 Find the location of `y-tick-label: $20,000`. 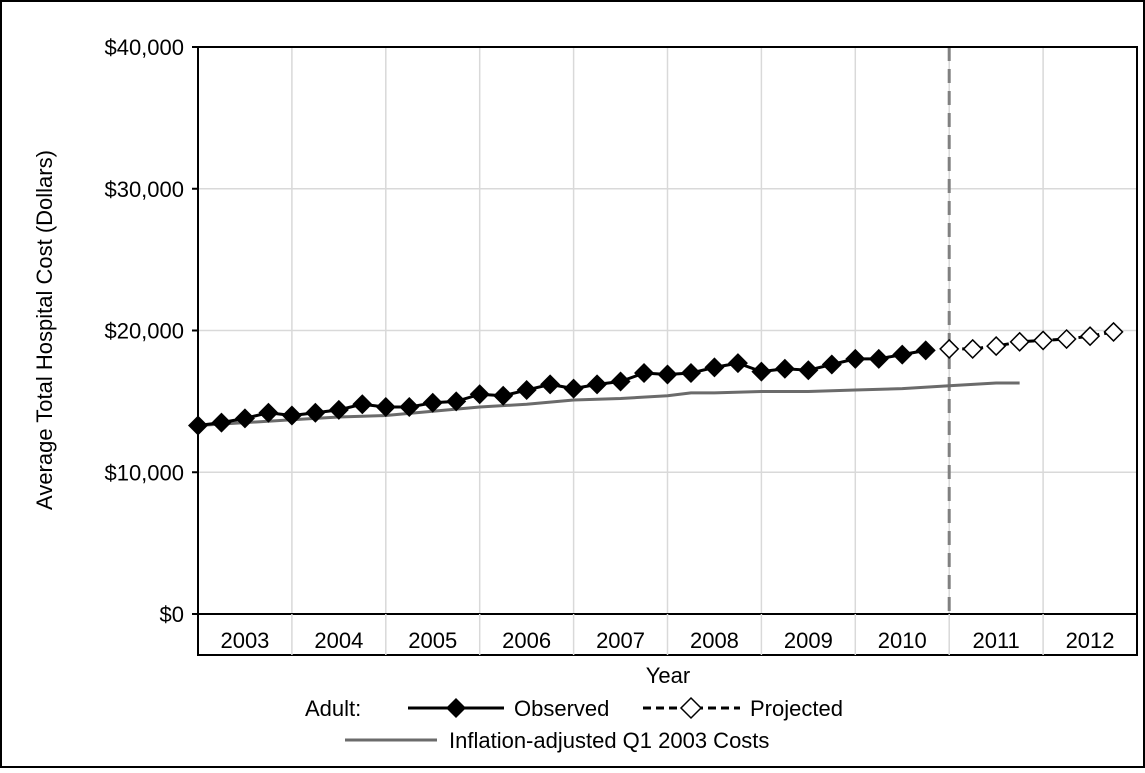

y-tick-label: $20,000 is located at coordinates (144, 331).